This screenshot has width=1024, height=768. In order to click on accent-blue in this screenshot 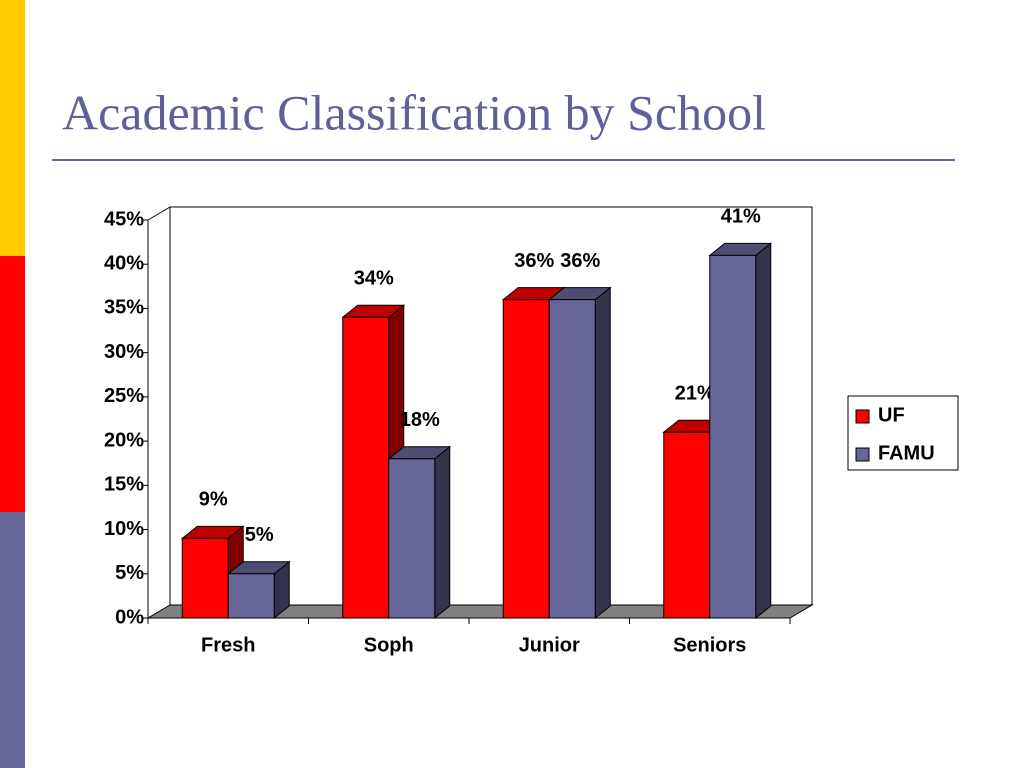, I will do `click(12, 640)`.